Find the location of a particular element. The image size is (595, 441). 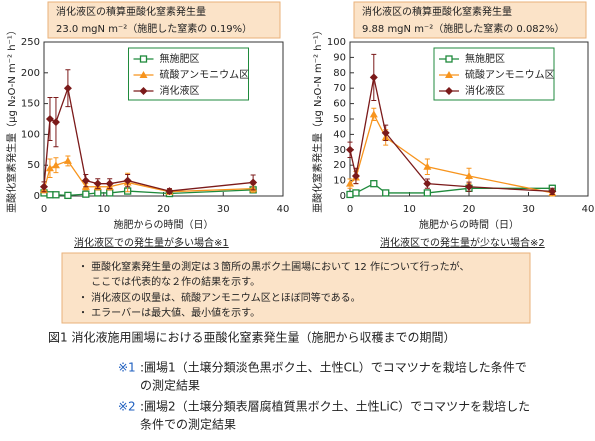

y-tick-label: 150 is located at coordinates (30, 104).